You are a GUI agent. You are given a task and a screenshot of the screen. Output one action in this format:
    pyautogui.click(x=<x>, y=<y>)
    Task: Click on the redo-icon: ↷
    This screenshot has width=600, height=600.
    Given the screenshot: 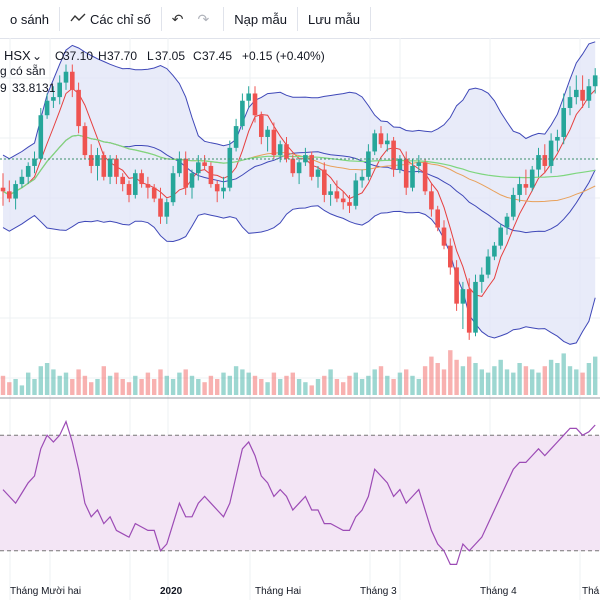 What is the action you would take?
    pyautogui.click(x=203, y=18)
    